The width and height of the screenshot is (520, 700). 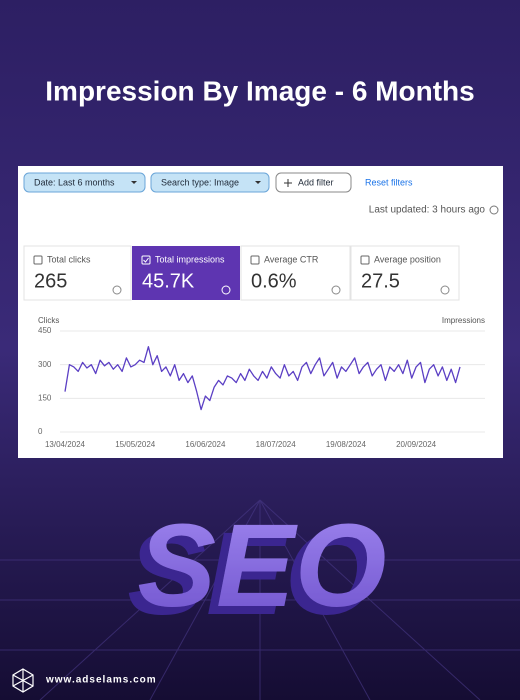 I want to click on check-mark, so click(x=146, y=260).